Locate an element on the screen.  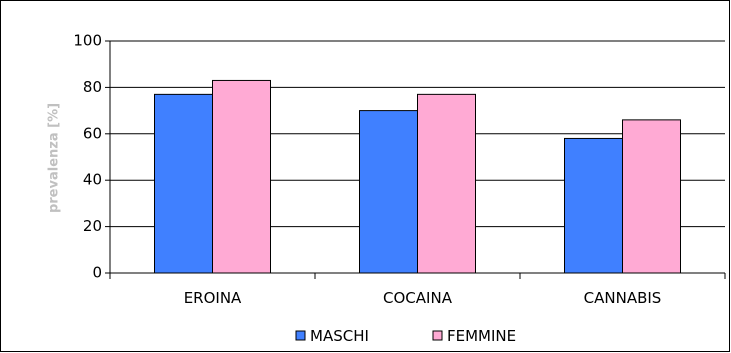
y-tick-label: 20 is located at coordinates (92, 226).